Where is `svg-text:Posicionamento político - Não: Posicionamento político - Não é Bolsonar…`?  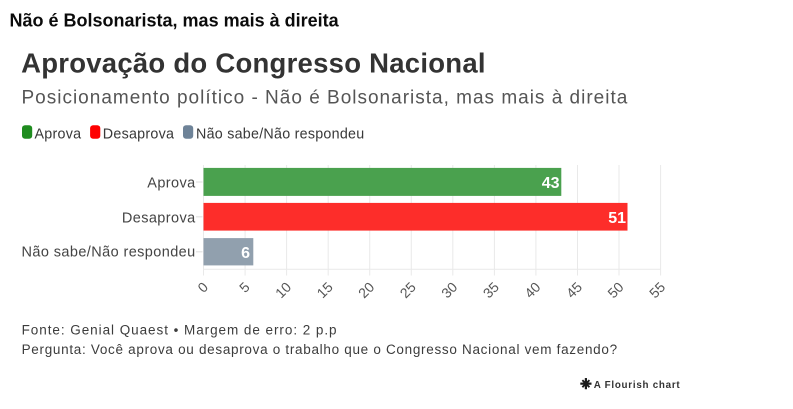
svg-text:Posicionamento político - Não: Posicionamento político - Não é Bolsonar… is located at coordinates (325, 98).